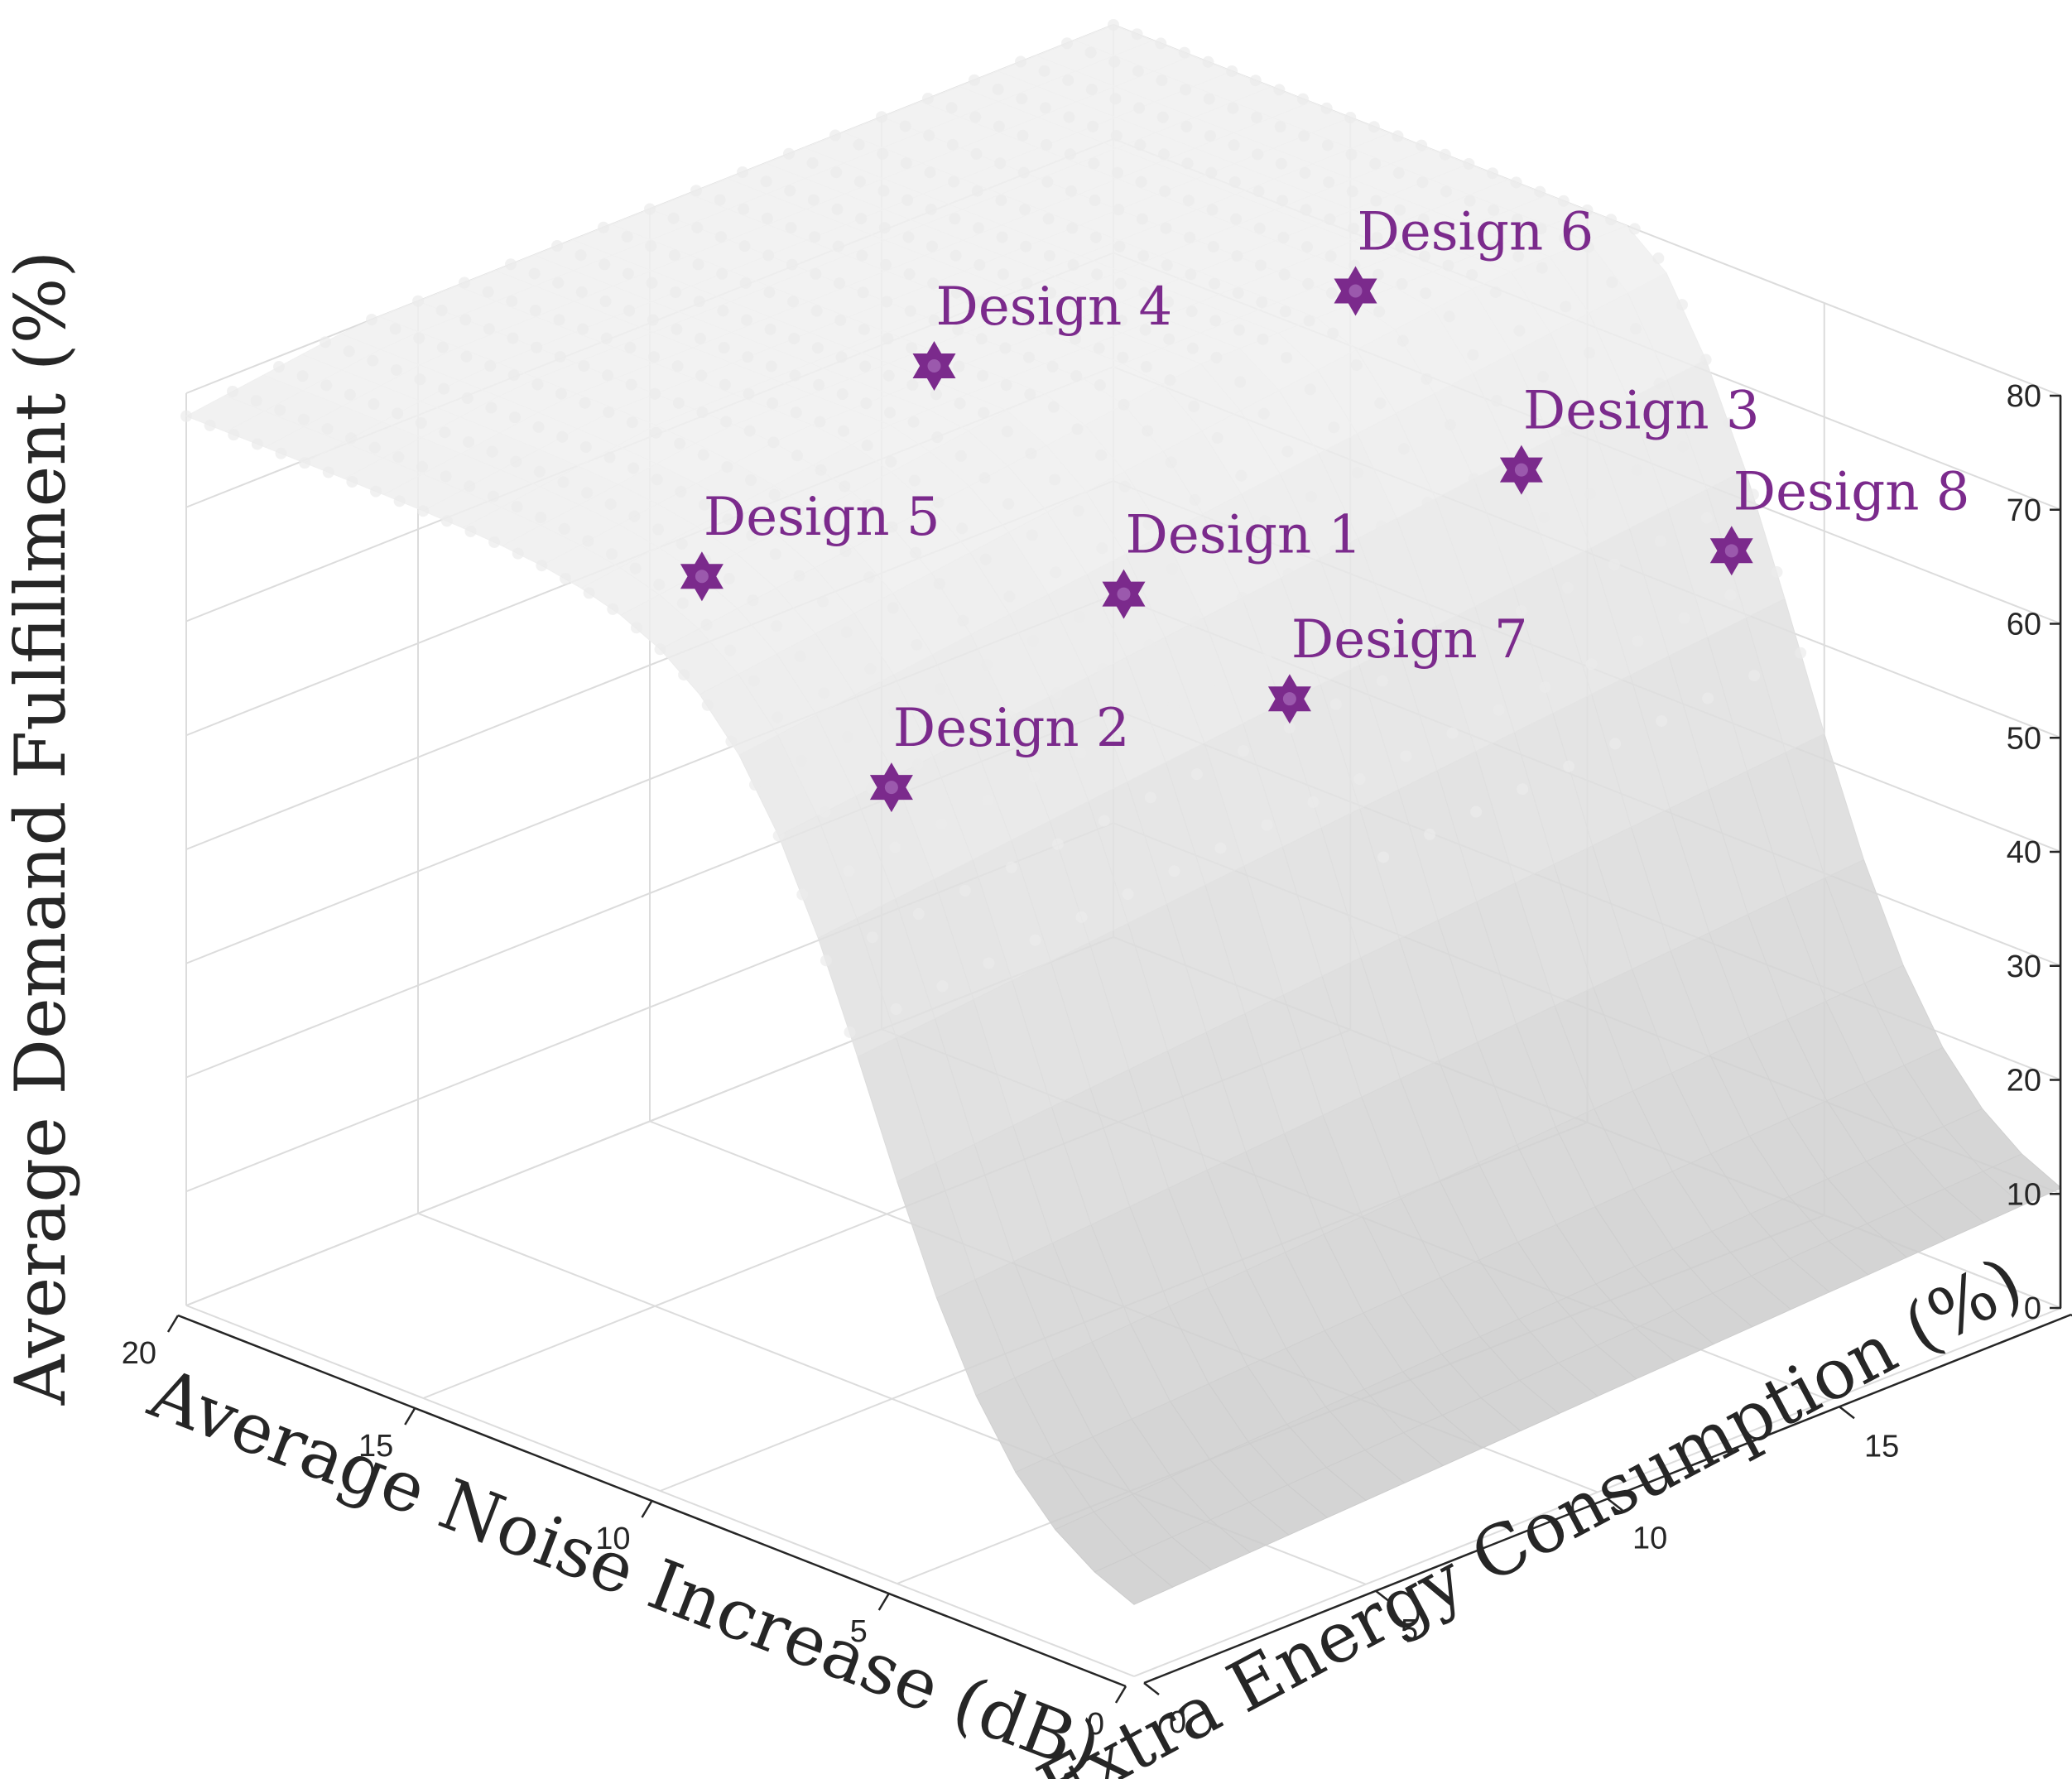 The image size is (2072, 1779). I want to click on hexagram-center, so click(1289, 699).